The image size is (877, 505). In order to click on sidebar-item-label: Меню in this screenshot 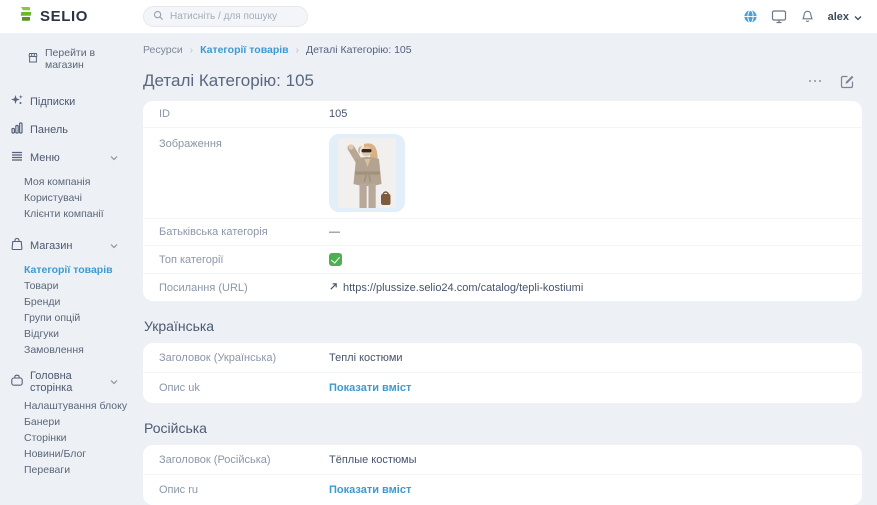, I will do `click(45, 157)`.